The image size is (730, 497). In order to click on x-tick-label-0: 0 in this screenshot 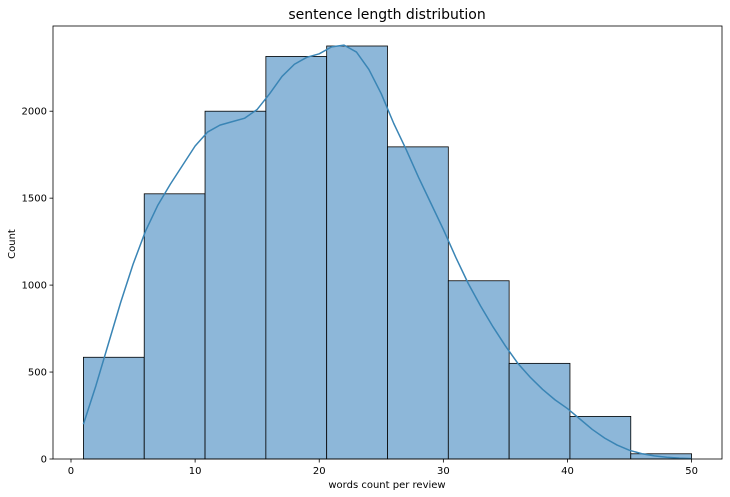, I will do `click(71, 471)`.